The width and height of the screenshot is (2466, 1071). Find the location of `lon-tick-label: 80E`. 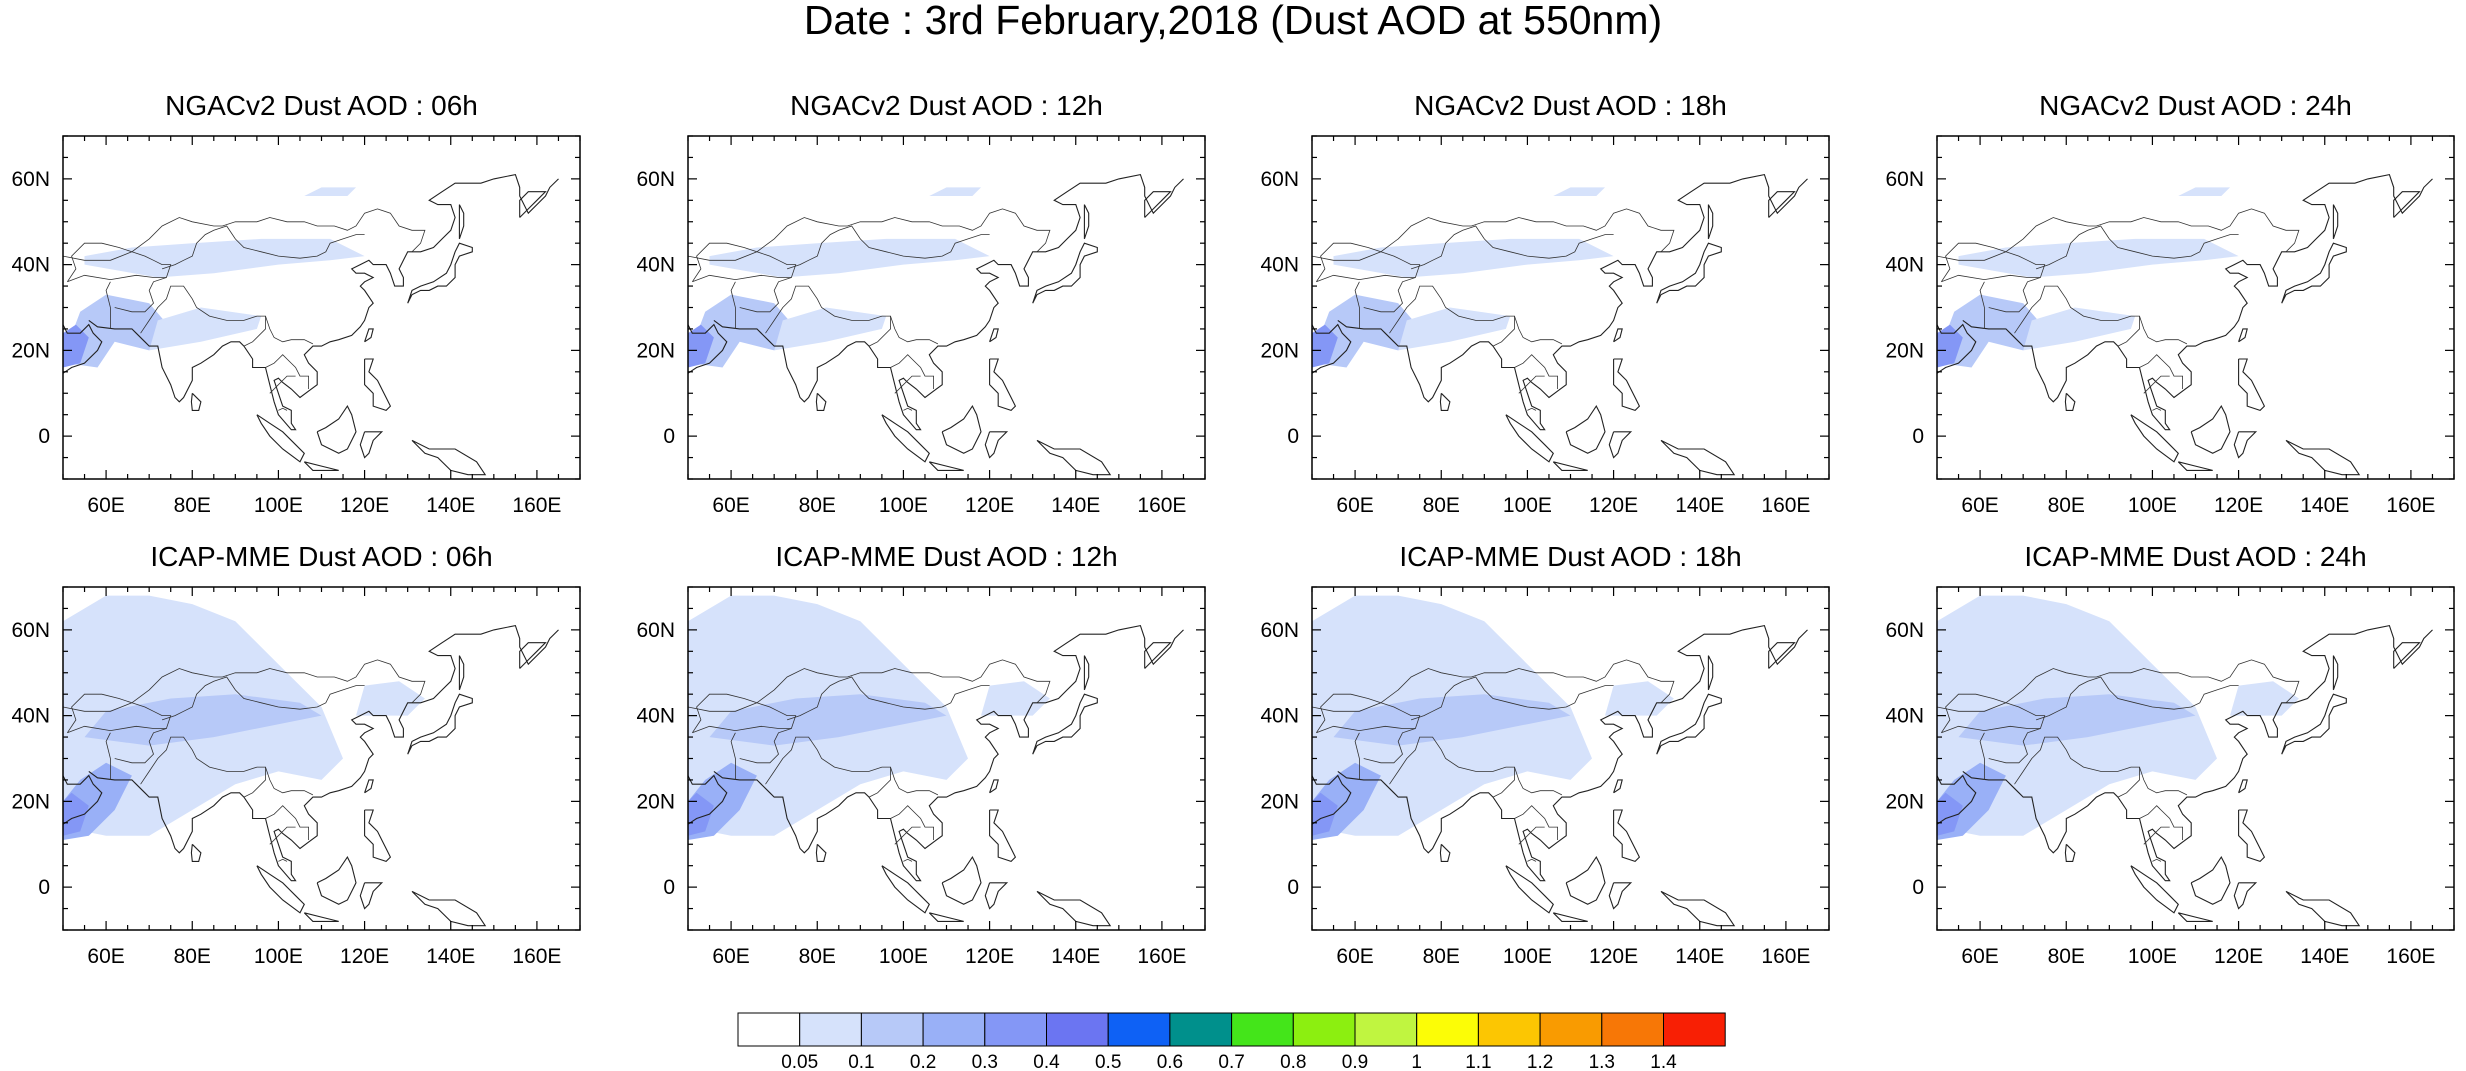

lon-tick-label: 80E is located at coordinates (192, 956).